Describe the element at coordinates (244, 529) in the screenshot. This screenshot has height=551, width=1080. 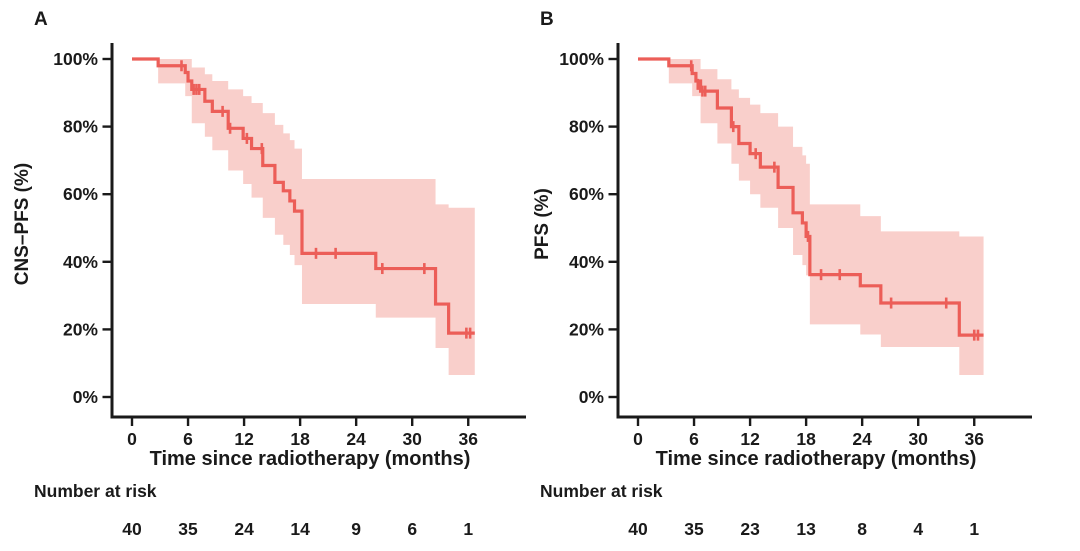
I see `risk-count: 24` at that location.